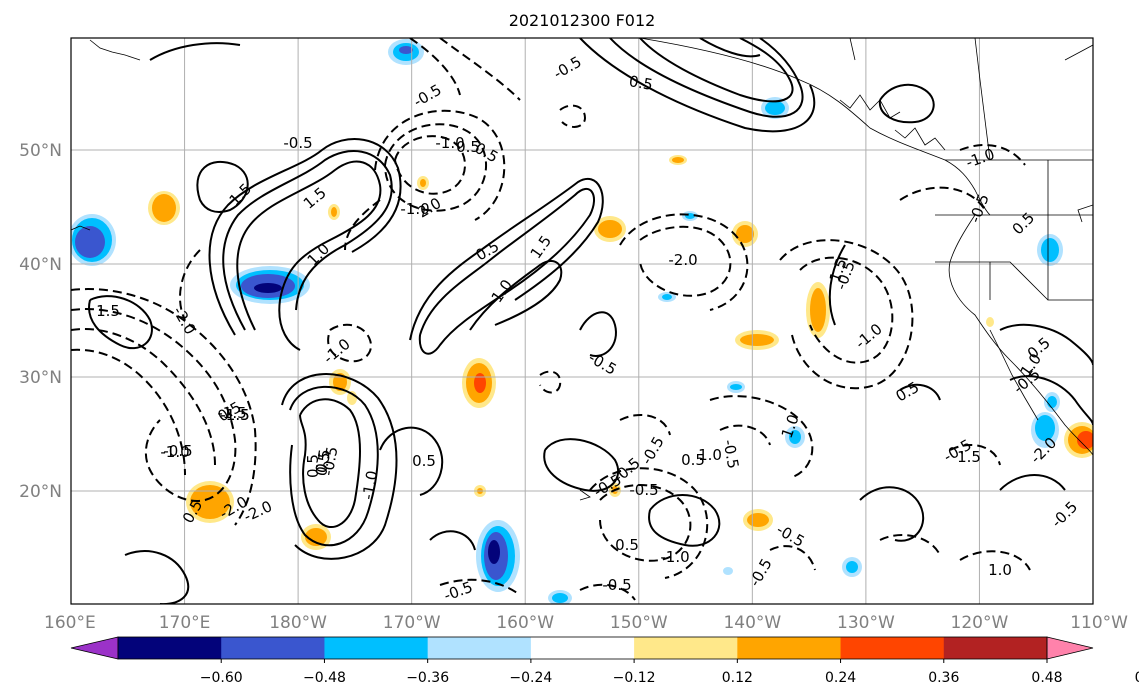  I want to click on longitude-label: 170°W, so click(412, 623).